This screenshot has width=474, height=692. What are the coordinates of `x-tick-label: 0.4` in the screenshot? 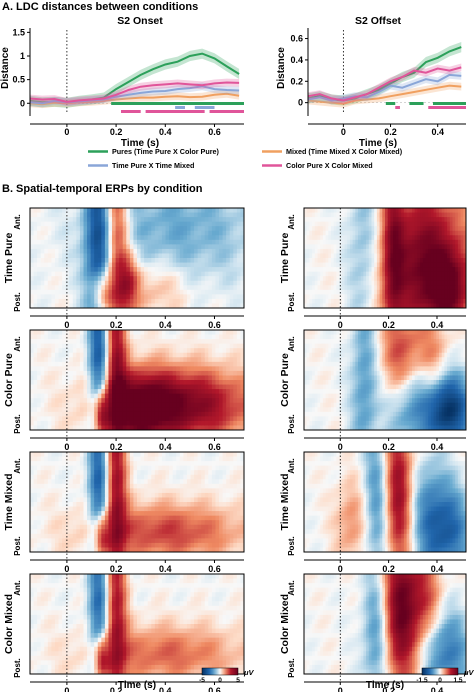 It's located at (437, 325).